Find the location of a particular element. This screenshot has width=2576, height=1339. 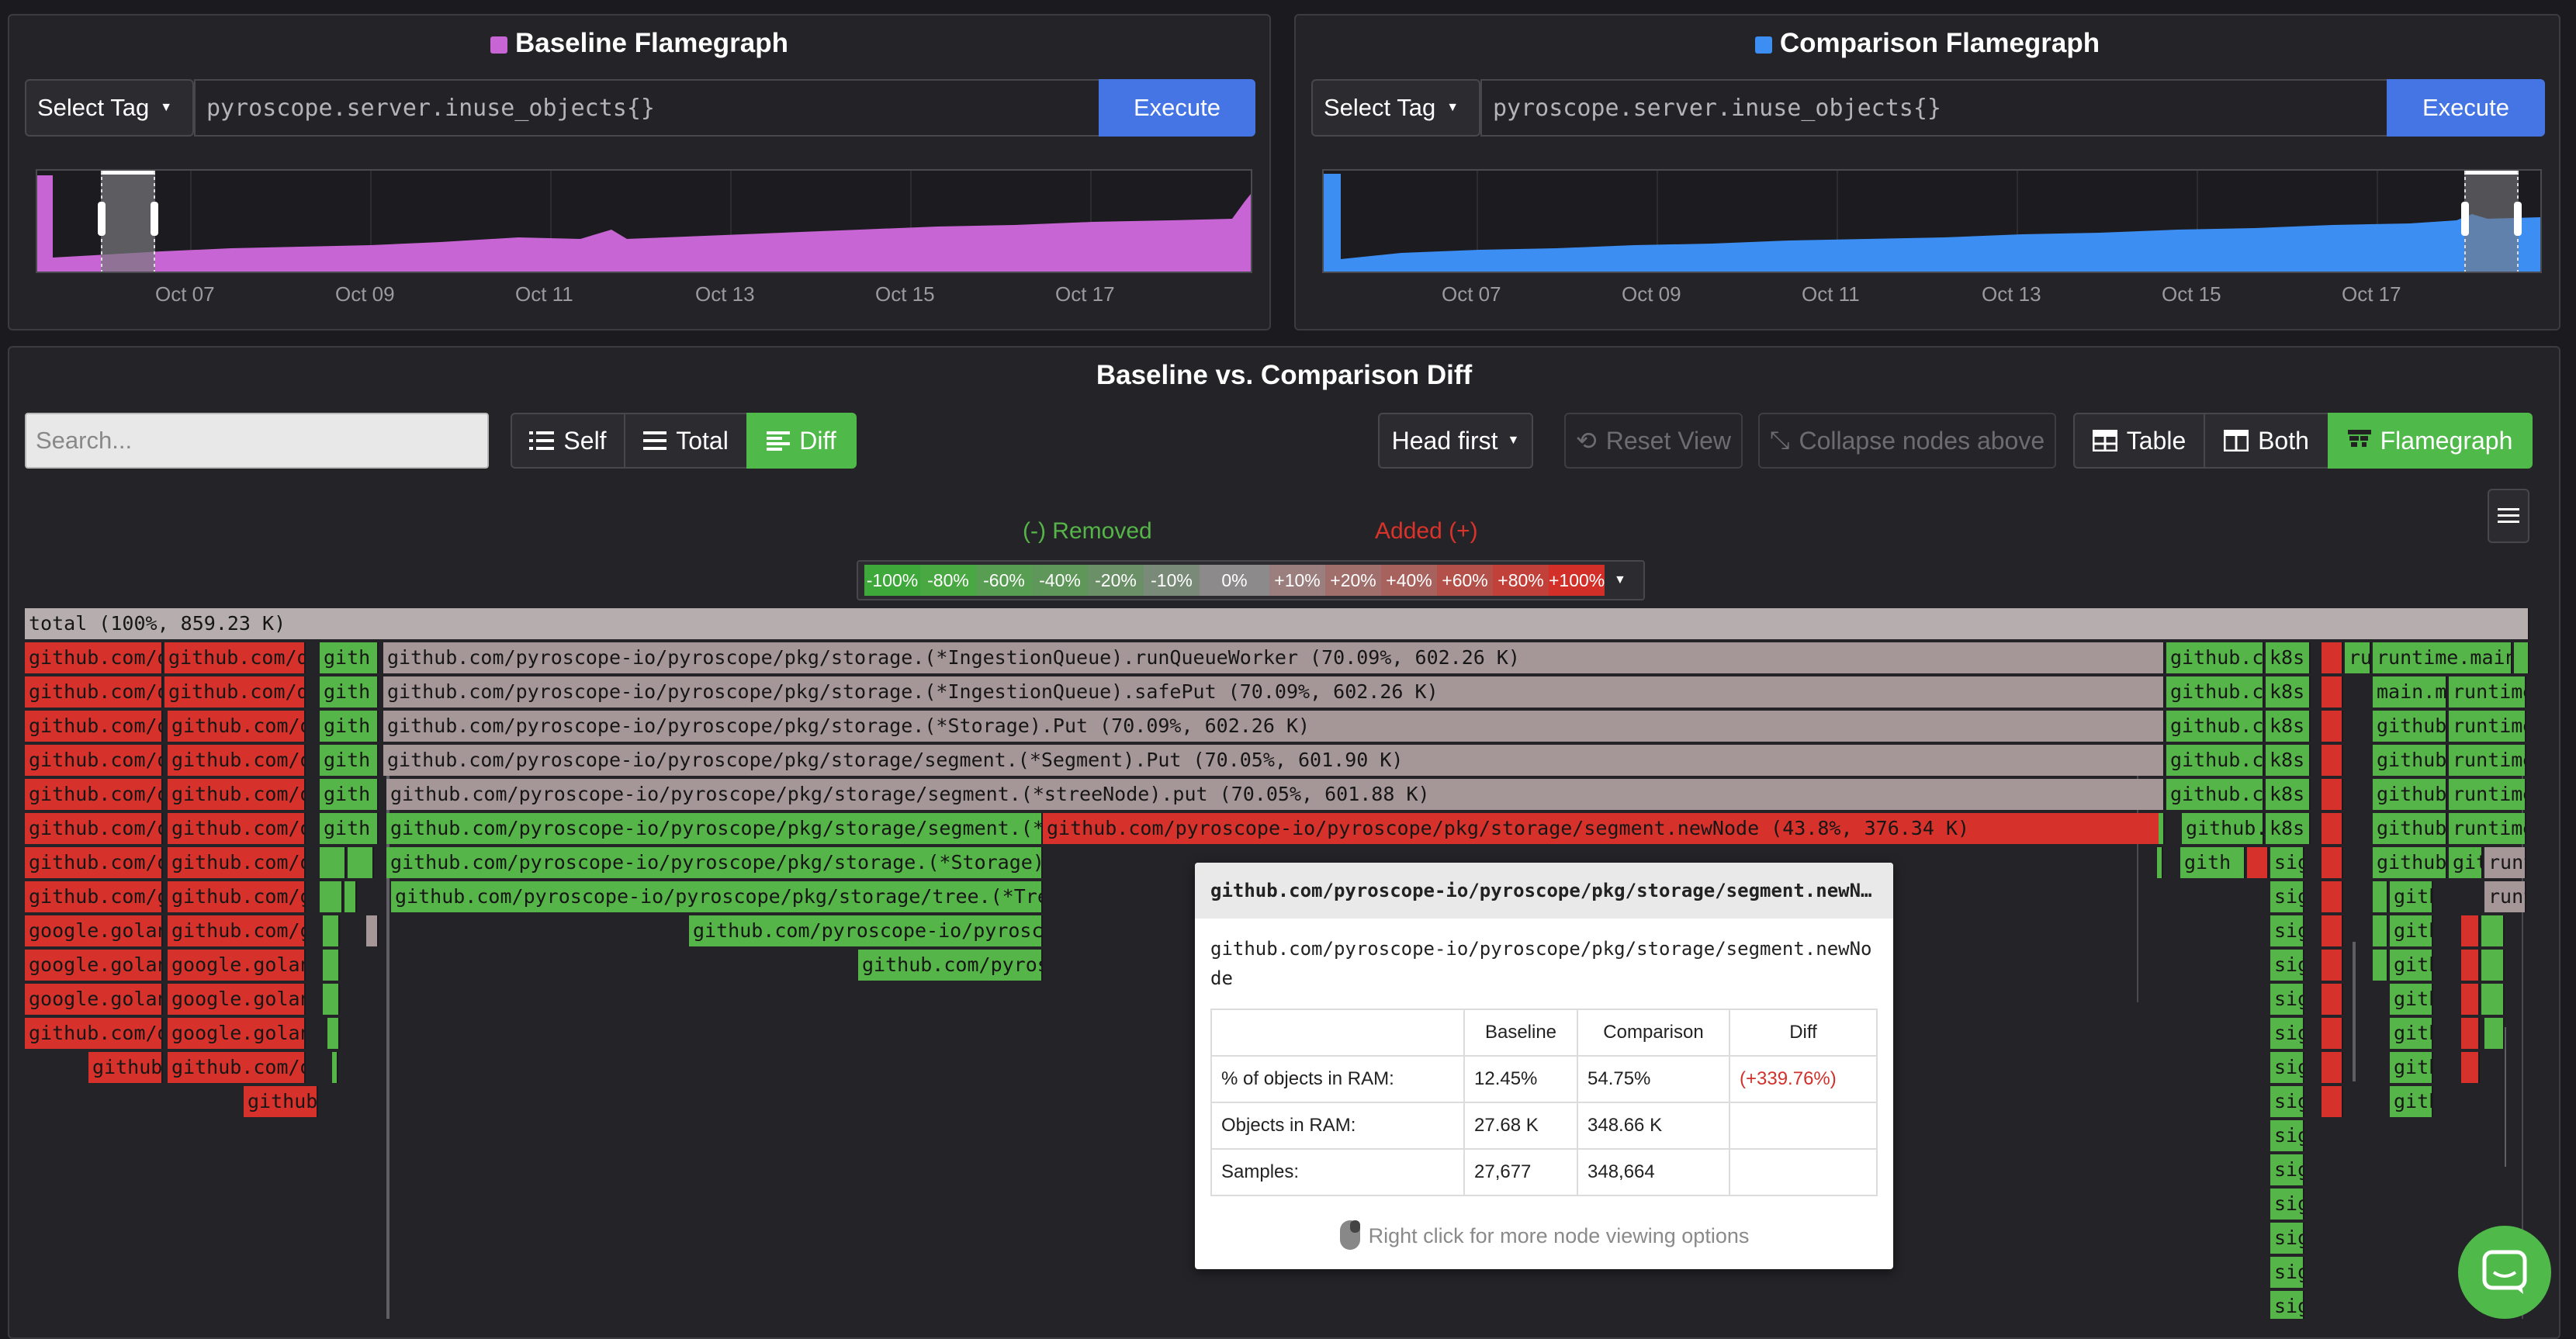

hamburger-menu-button is located at coordinates (2508, 516).